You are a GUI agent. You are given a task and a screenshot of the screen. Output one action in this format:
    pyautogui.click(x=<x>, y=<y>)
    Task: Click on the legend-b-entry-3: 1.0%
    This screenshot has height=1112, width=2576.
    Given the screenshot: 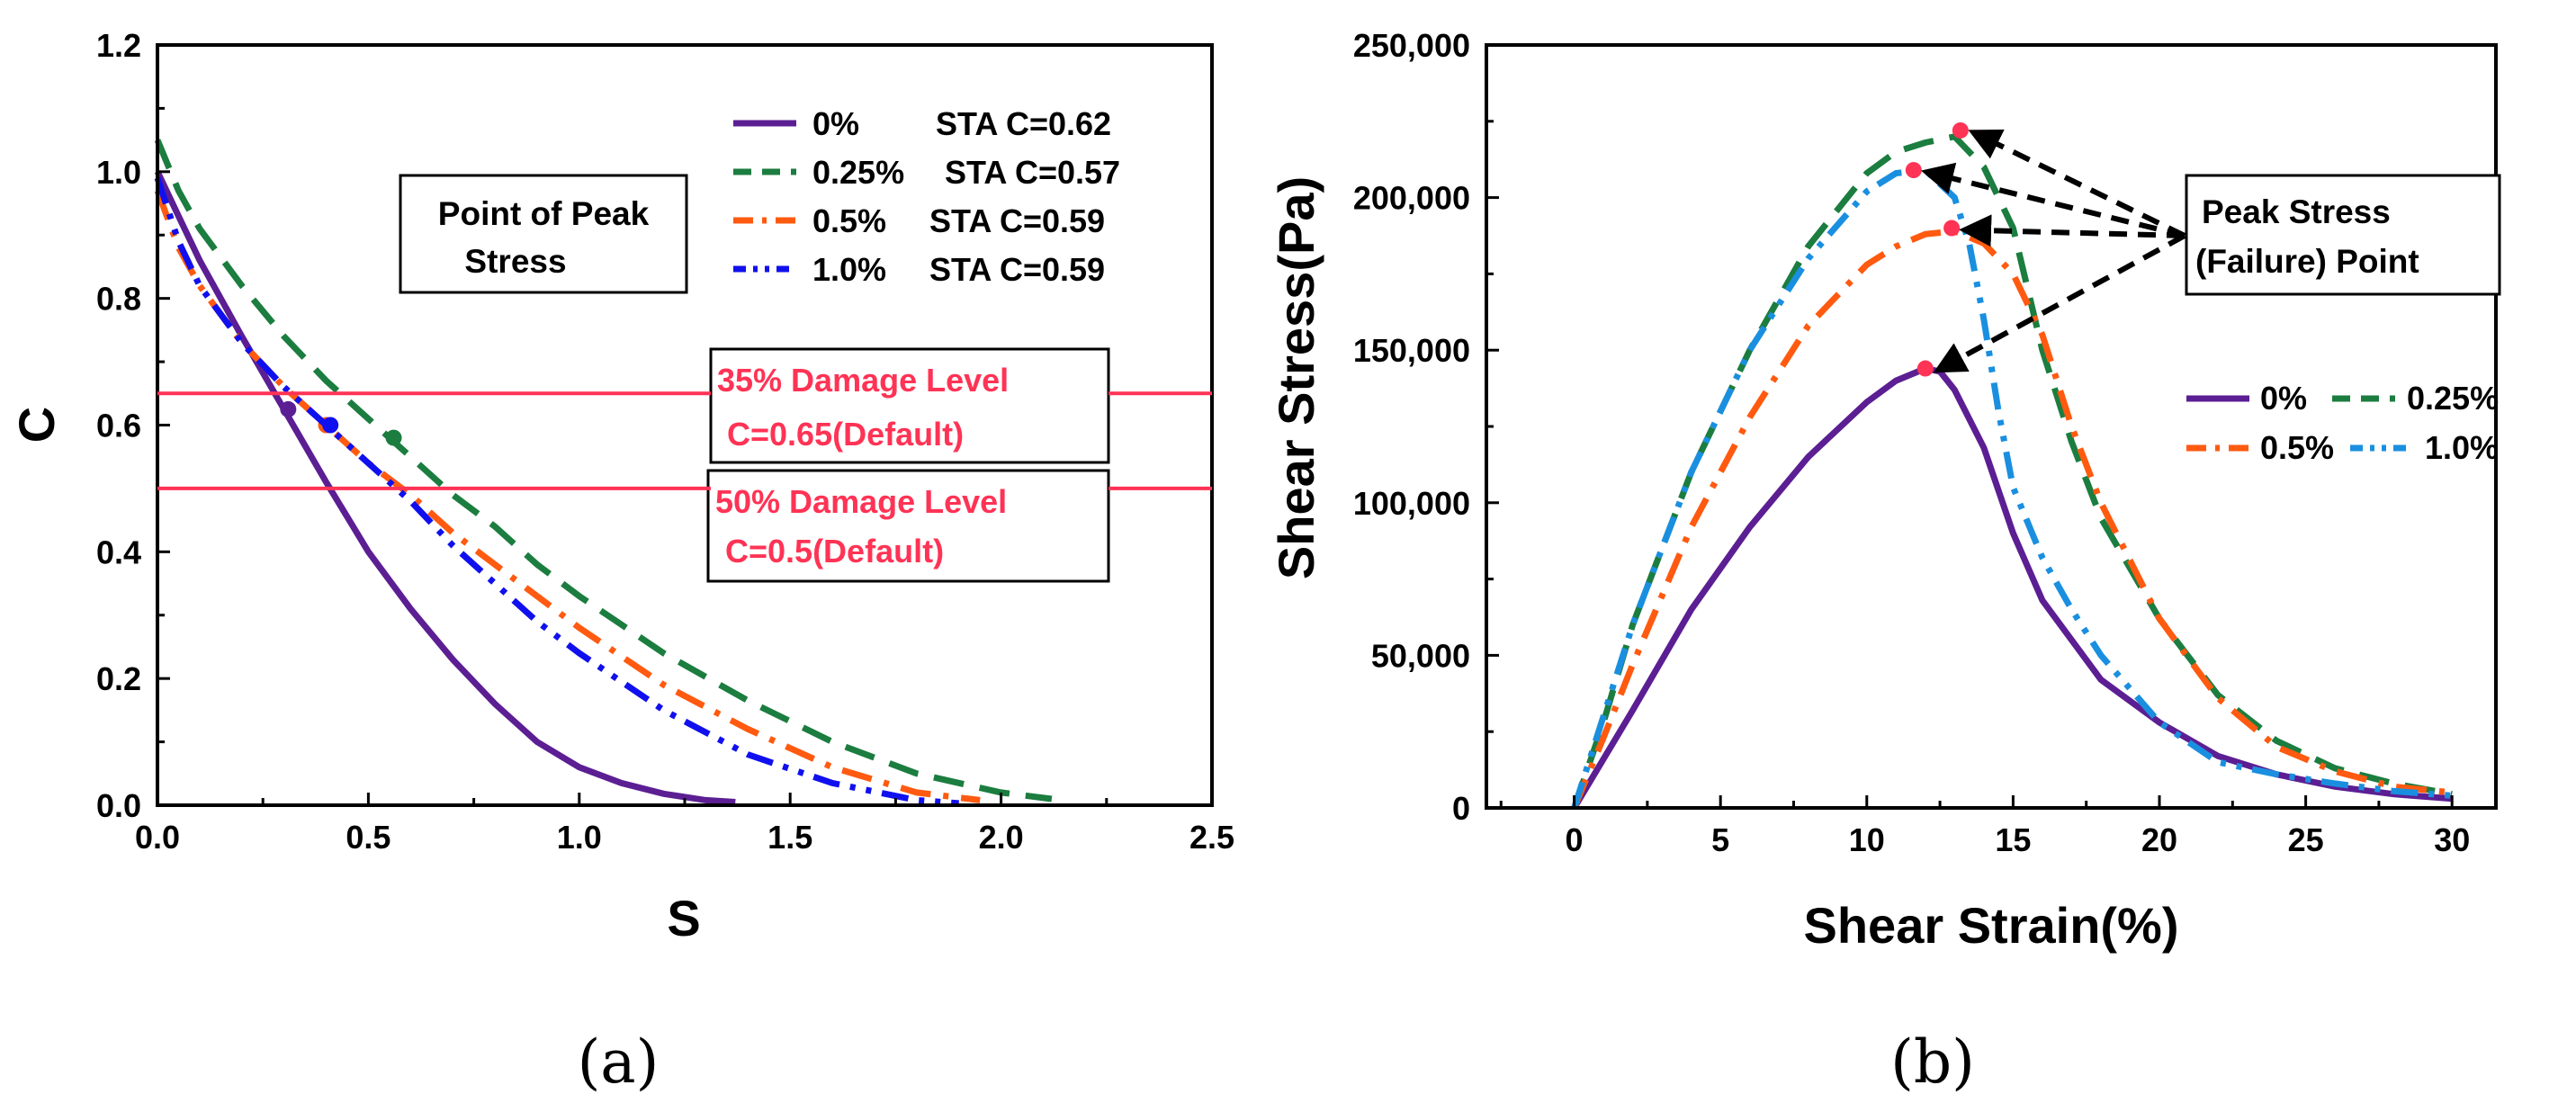 What is the action you would take?
    pyautogui.click(x=2462, y=447)
    